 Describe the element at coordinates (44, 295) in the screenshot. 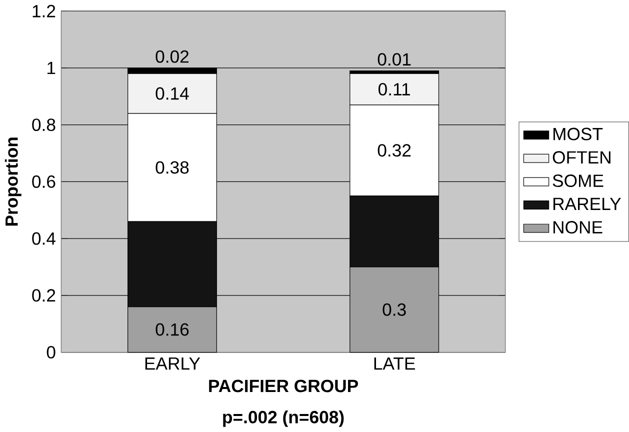

I see `y-tick-label: 0.2` at that location.